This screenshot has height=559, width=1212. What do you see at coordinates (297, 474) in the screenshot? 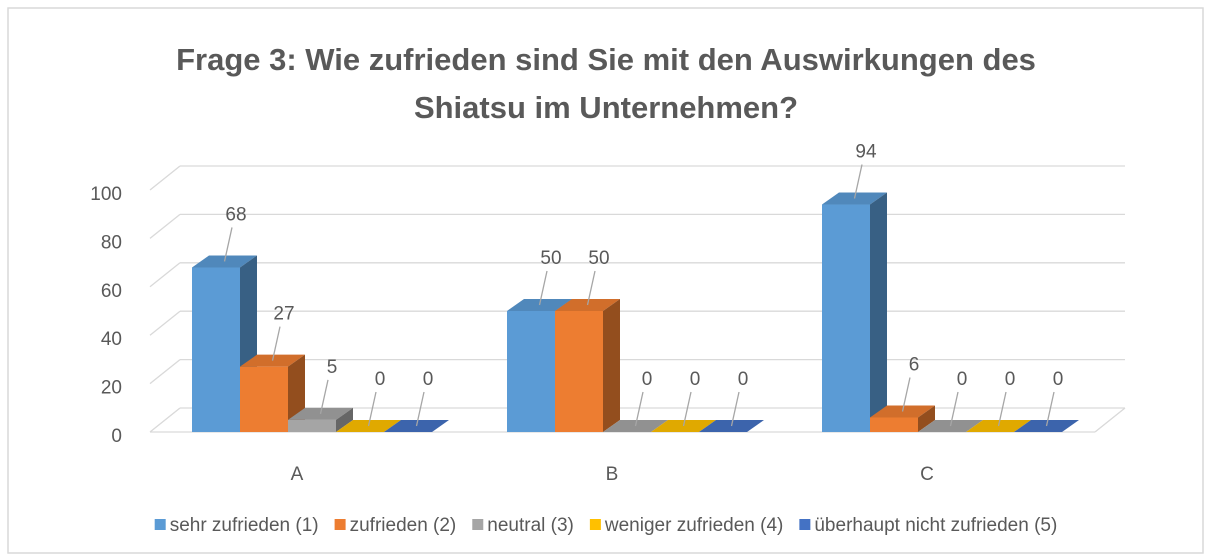
I see `x-tick-label: A` at bounding box center [297, 474].